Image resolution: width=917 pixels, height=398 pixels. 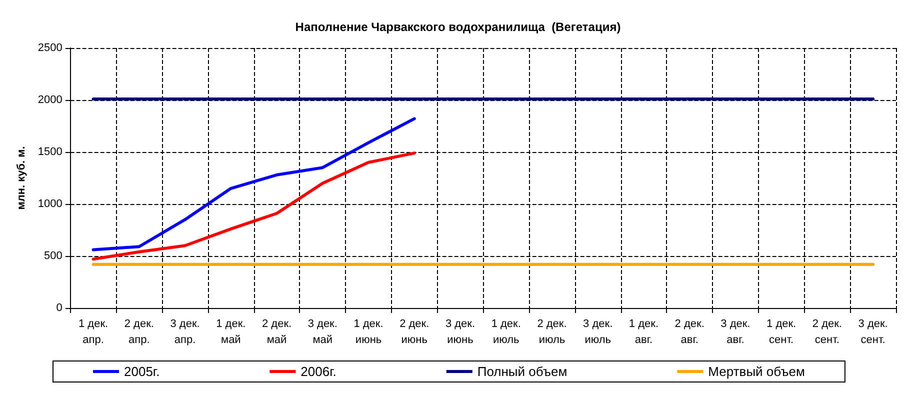 I want to click on x-tick-label: 1 дек. июль, so click(x=506, y=332).